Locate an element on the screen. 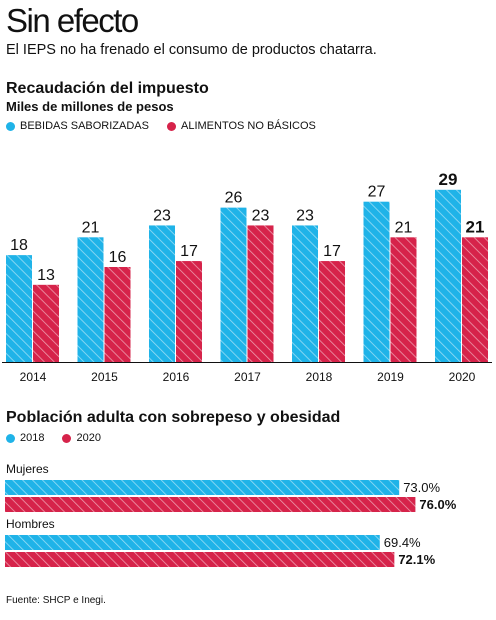  hbar-hatch-hombres-2020 is located at coordinates (200, 559).